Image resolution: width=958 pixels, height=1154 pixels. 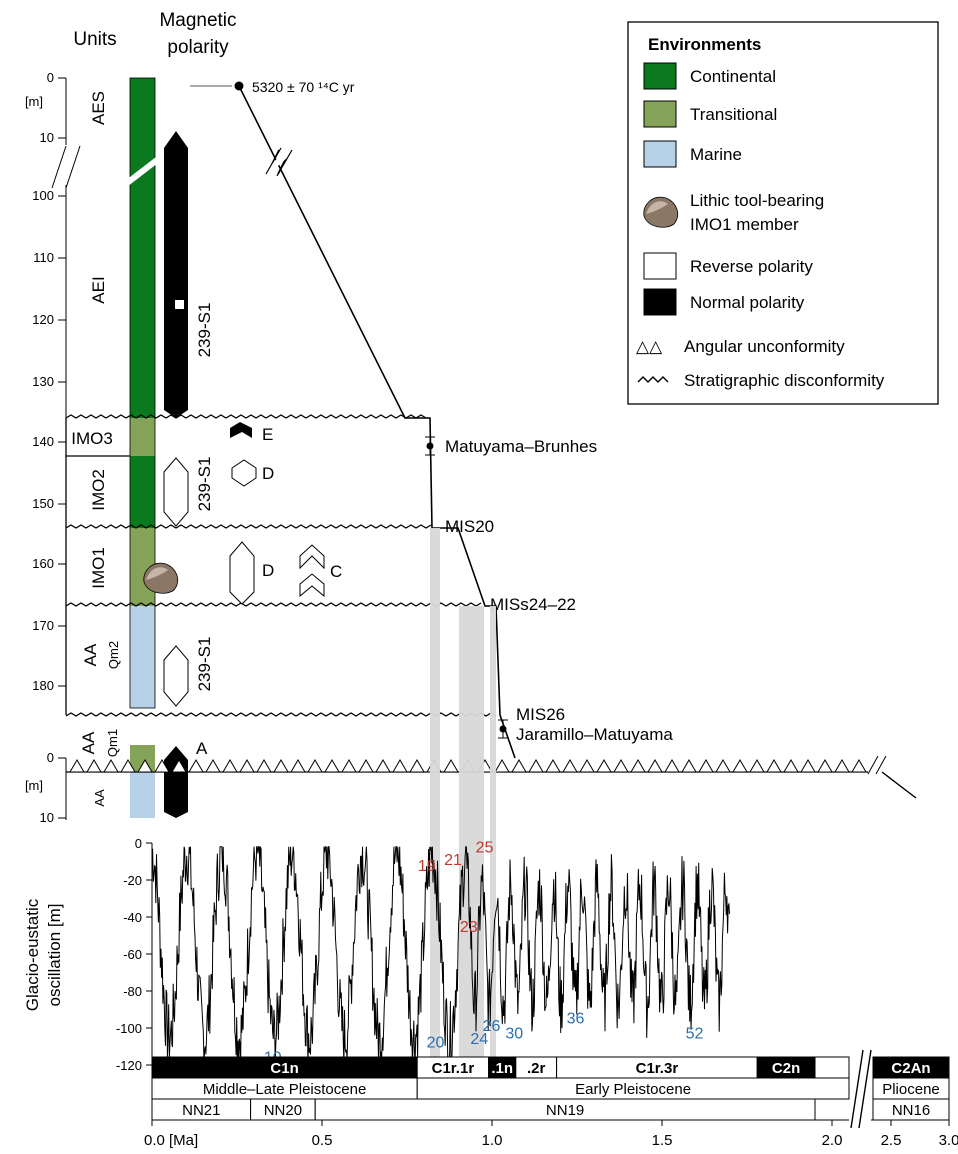 I want to click on depth-tick-0: 0, so click(x=50, y=77).